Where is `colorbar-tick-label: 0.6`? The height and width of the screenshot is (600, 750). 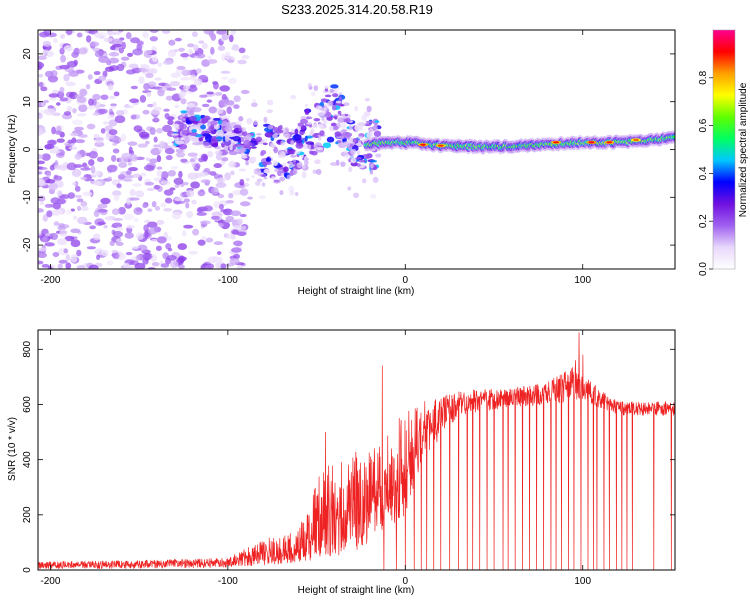
colorbar-tick-label: 0.6 is located at coordinates (703, 125).